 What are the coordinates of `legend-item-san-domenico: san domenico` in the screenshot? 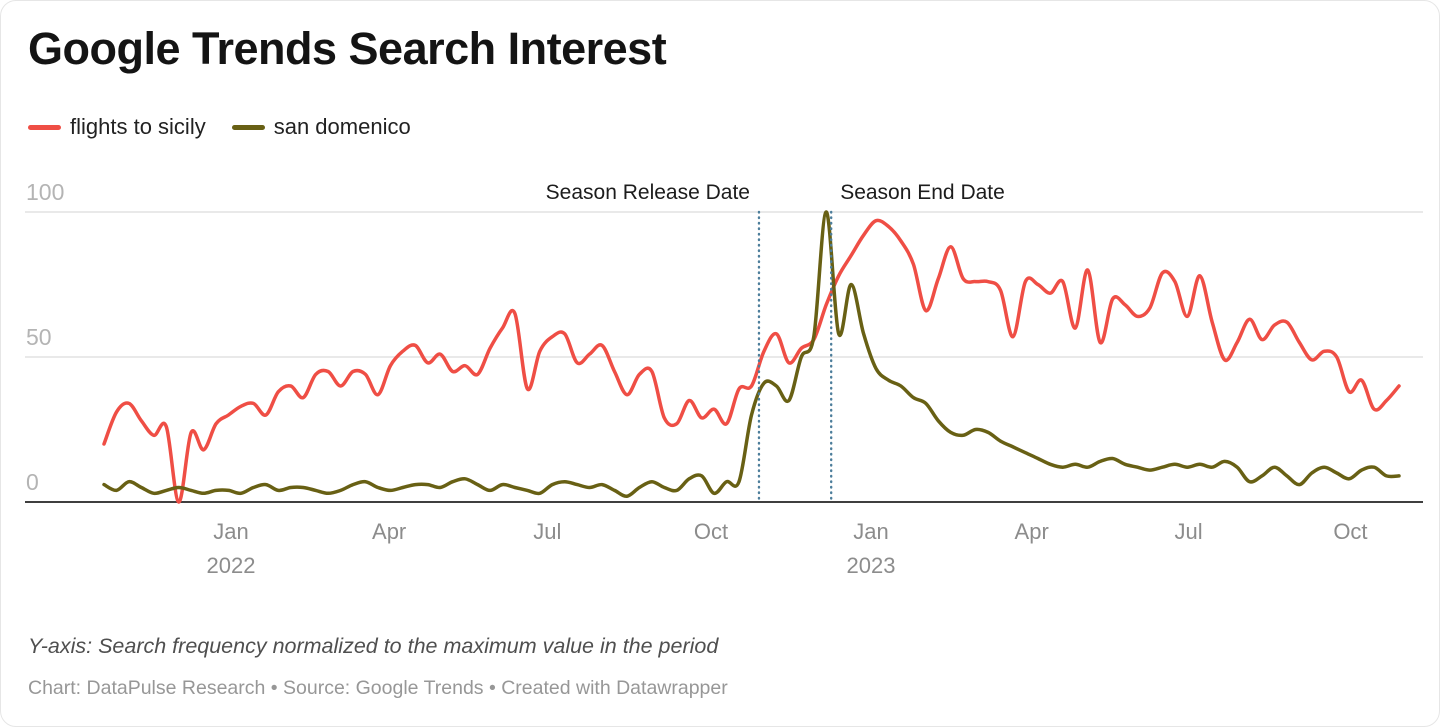 It's located at (321, 126).